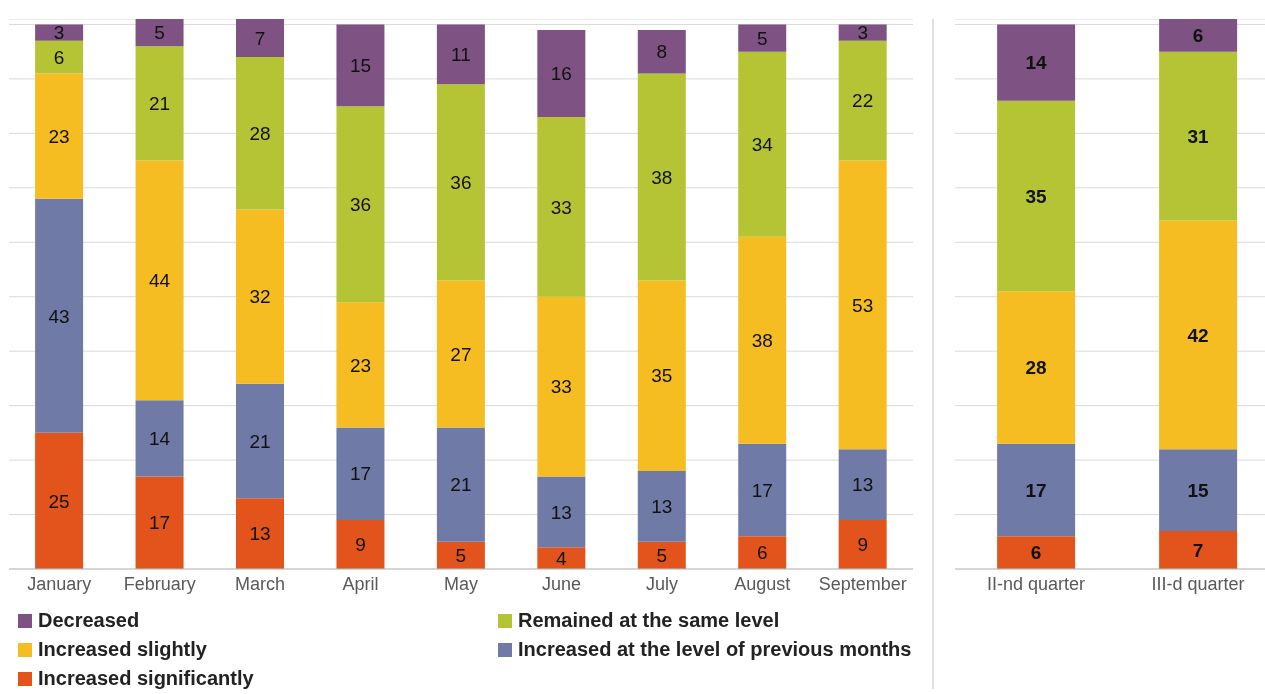 The height and width of the screenshot is (694, 1265). I want to click on data-label: 34, so click(762, 144).